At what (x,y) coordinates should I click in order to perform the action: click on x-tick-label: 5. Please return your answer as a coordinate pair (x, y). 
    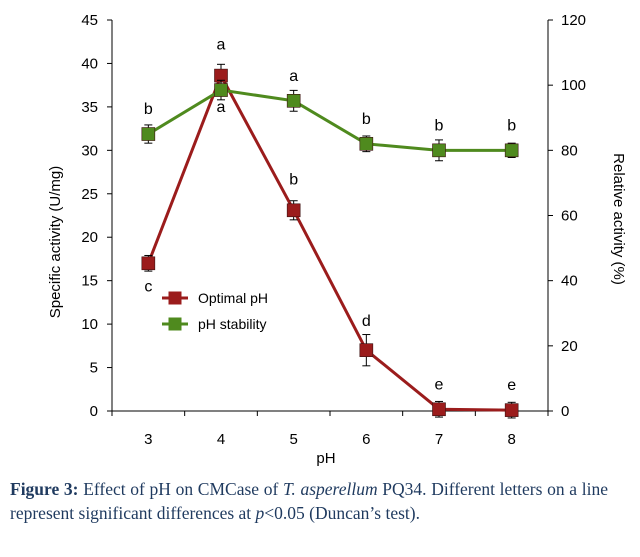
    Looking at the image, I should click on (293, 439).